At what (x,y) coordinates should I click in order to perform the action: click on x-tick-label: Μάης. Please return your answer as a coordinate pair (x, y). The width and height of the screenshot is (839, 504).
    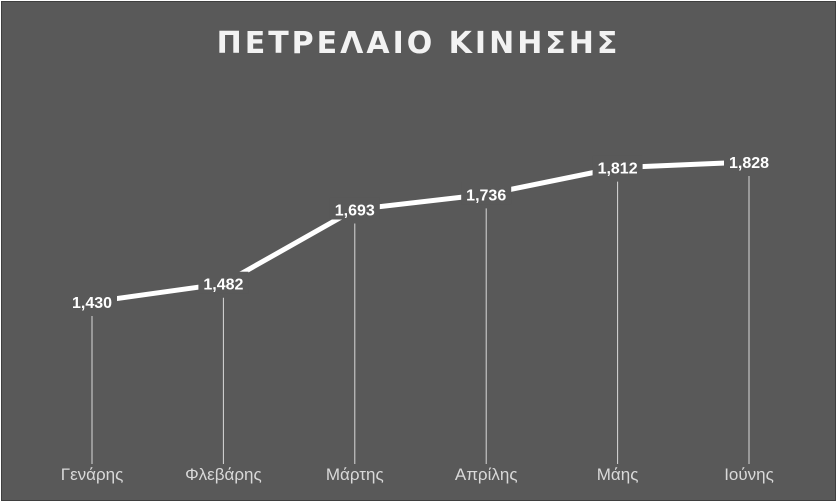
    Looking at the image, I should click on (618, 474).